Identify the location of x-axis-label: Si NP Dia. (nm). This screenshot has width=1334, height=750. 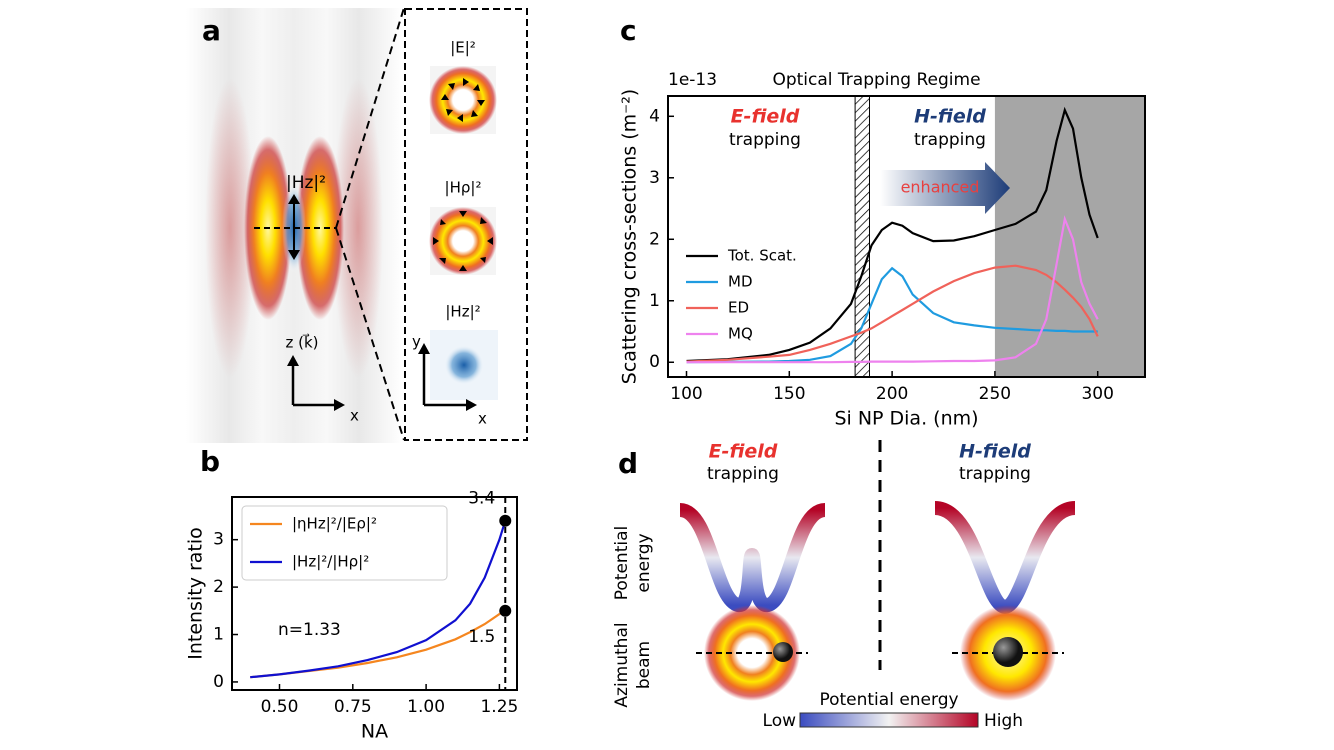
(906, 419).